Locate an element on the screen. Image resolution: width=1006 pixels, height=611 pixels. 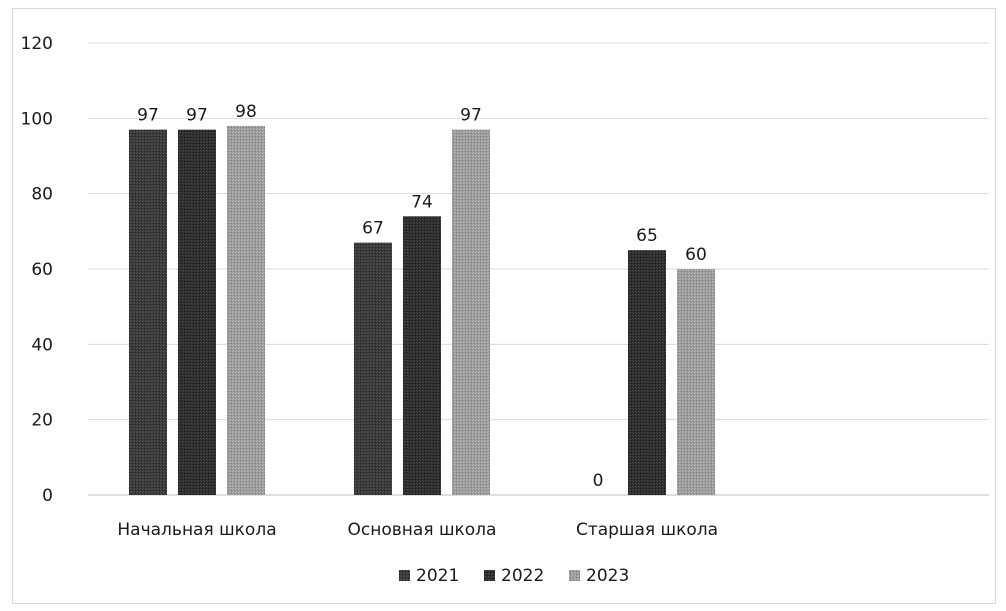
category-label: Основная школа is located at coordinates (422, 530).